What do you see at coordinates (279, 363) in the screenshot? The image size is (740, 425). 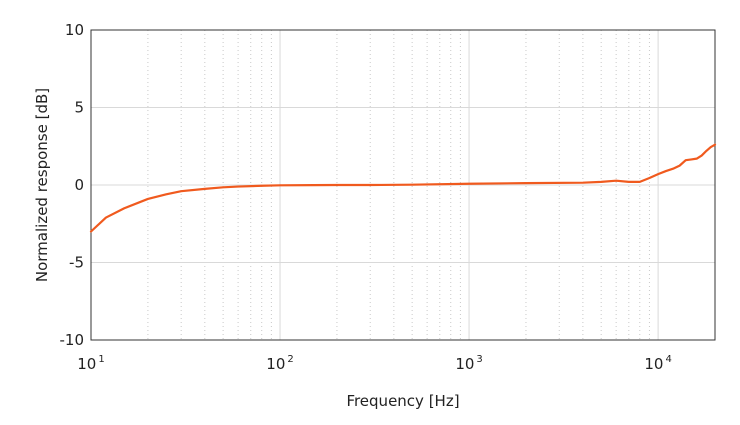 I see `x-tick-label: 10 2` at bounding box center [279, 363].